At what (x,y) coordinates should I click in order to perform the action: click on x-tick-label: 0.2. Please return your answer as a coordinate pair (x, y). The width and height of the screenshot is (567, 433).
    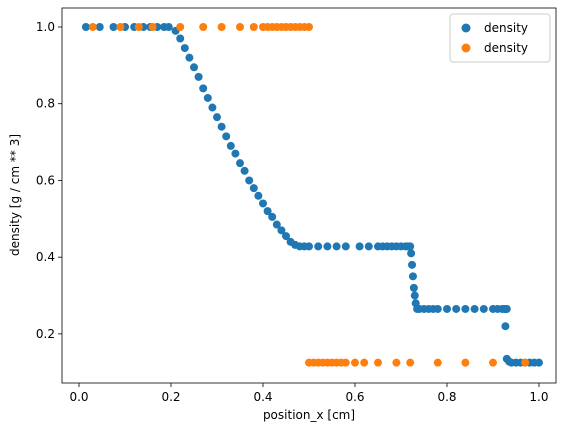
    Looking at the image, I should click on (170, 397).